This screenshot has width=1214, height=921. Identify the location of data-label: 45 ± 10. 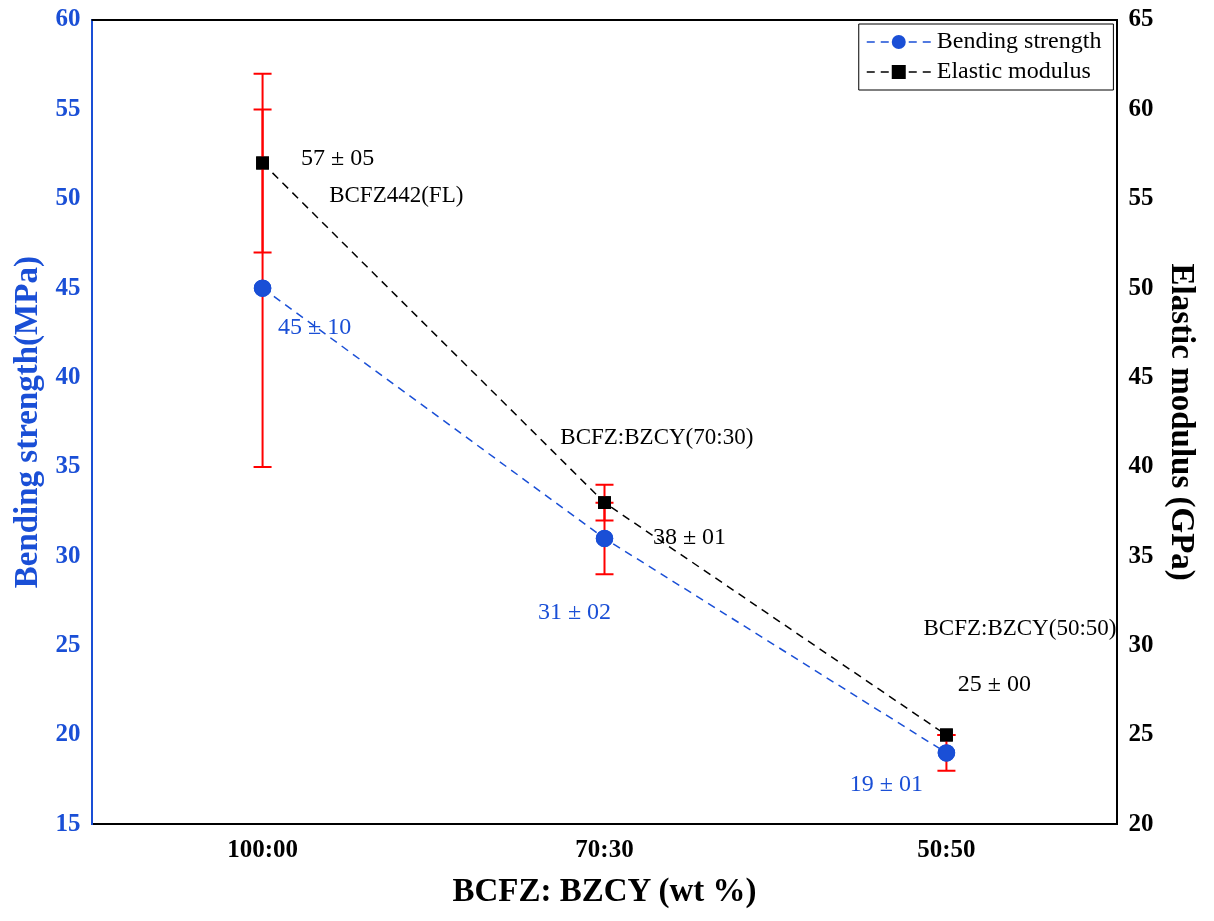
(314, 326).